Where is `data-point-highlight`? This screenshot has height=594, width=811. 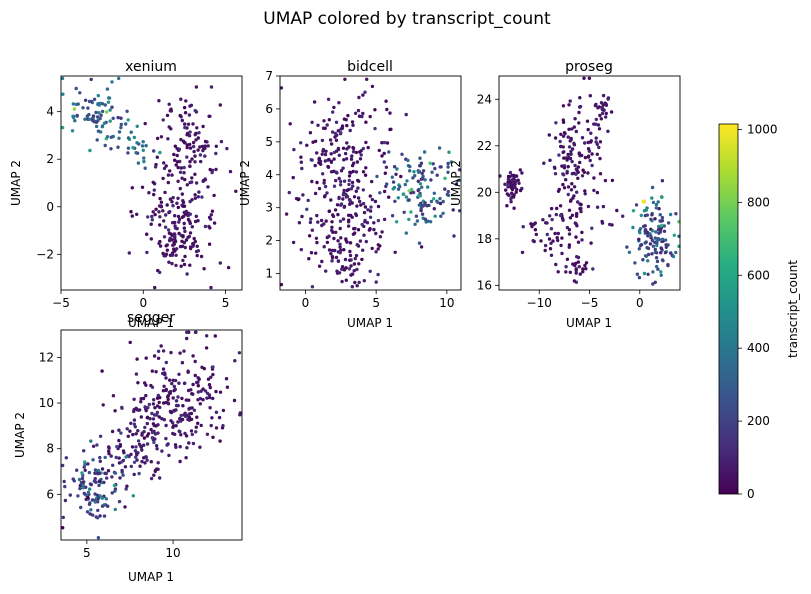
data-point-highlight is located at coordinates (643, 201).